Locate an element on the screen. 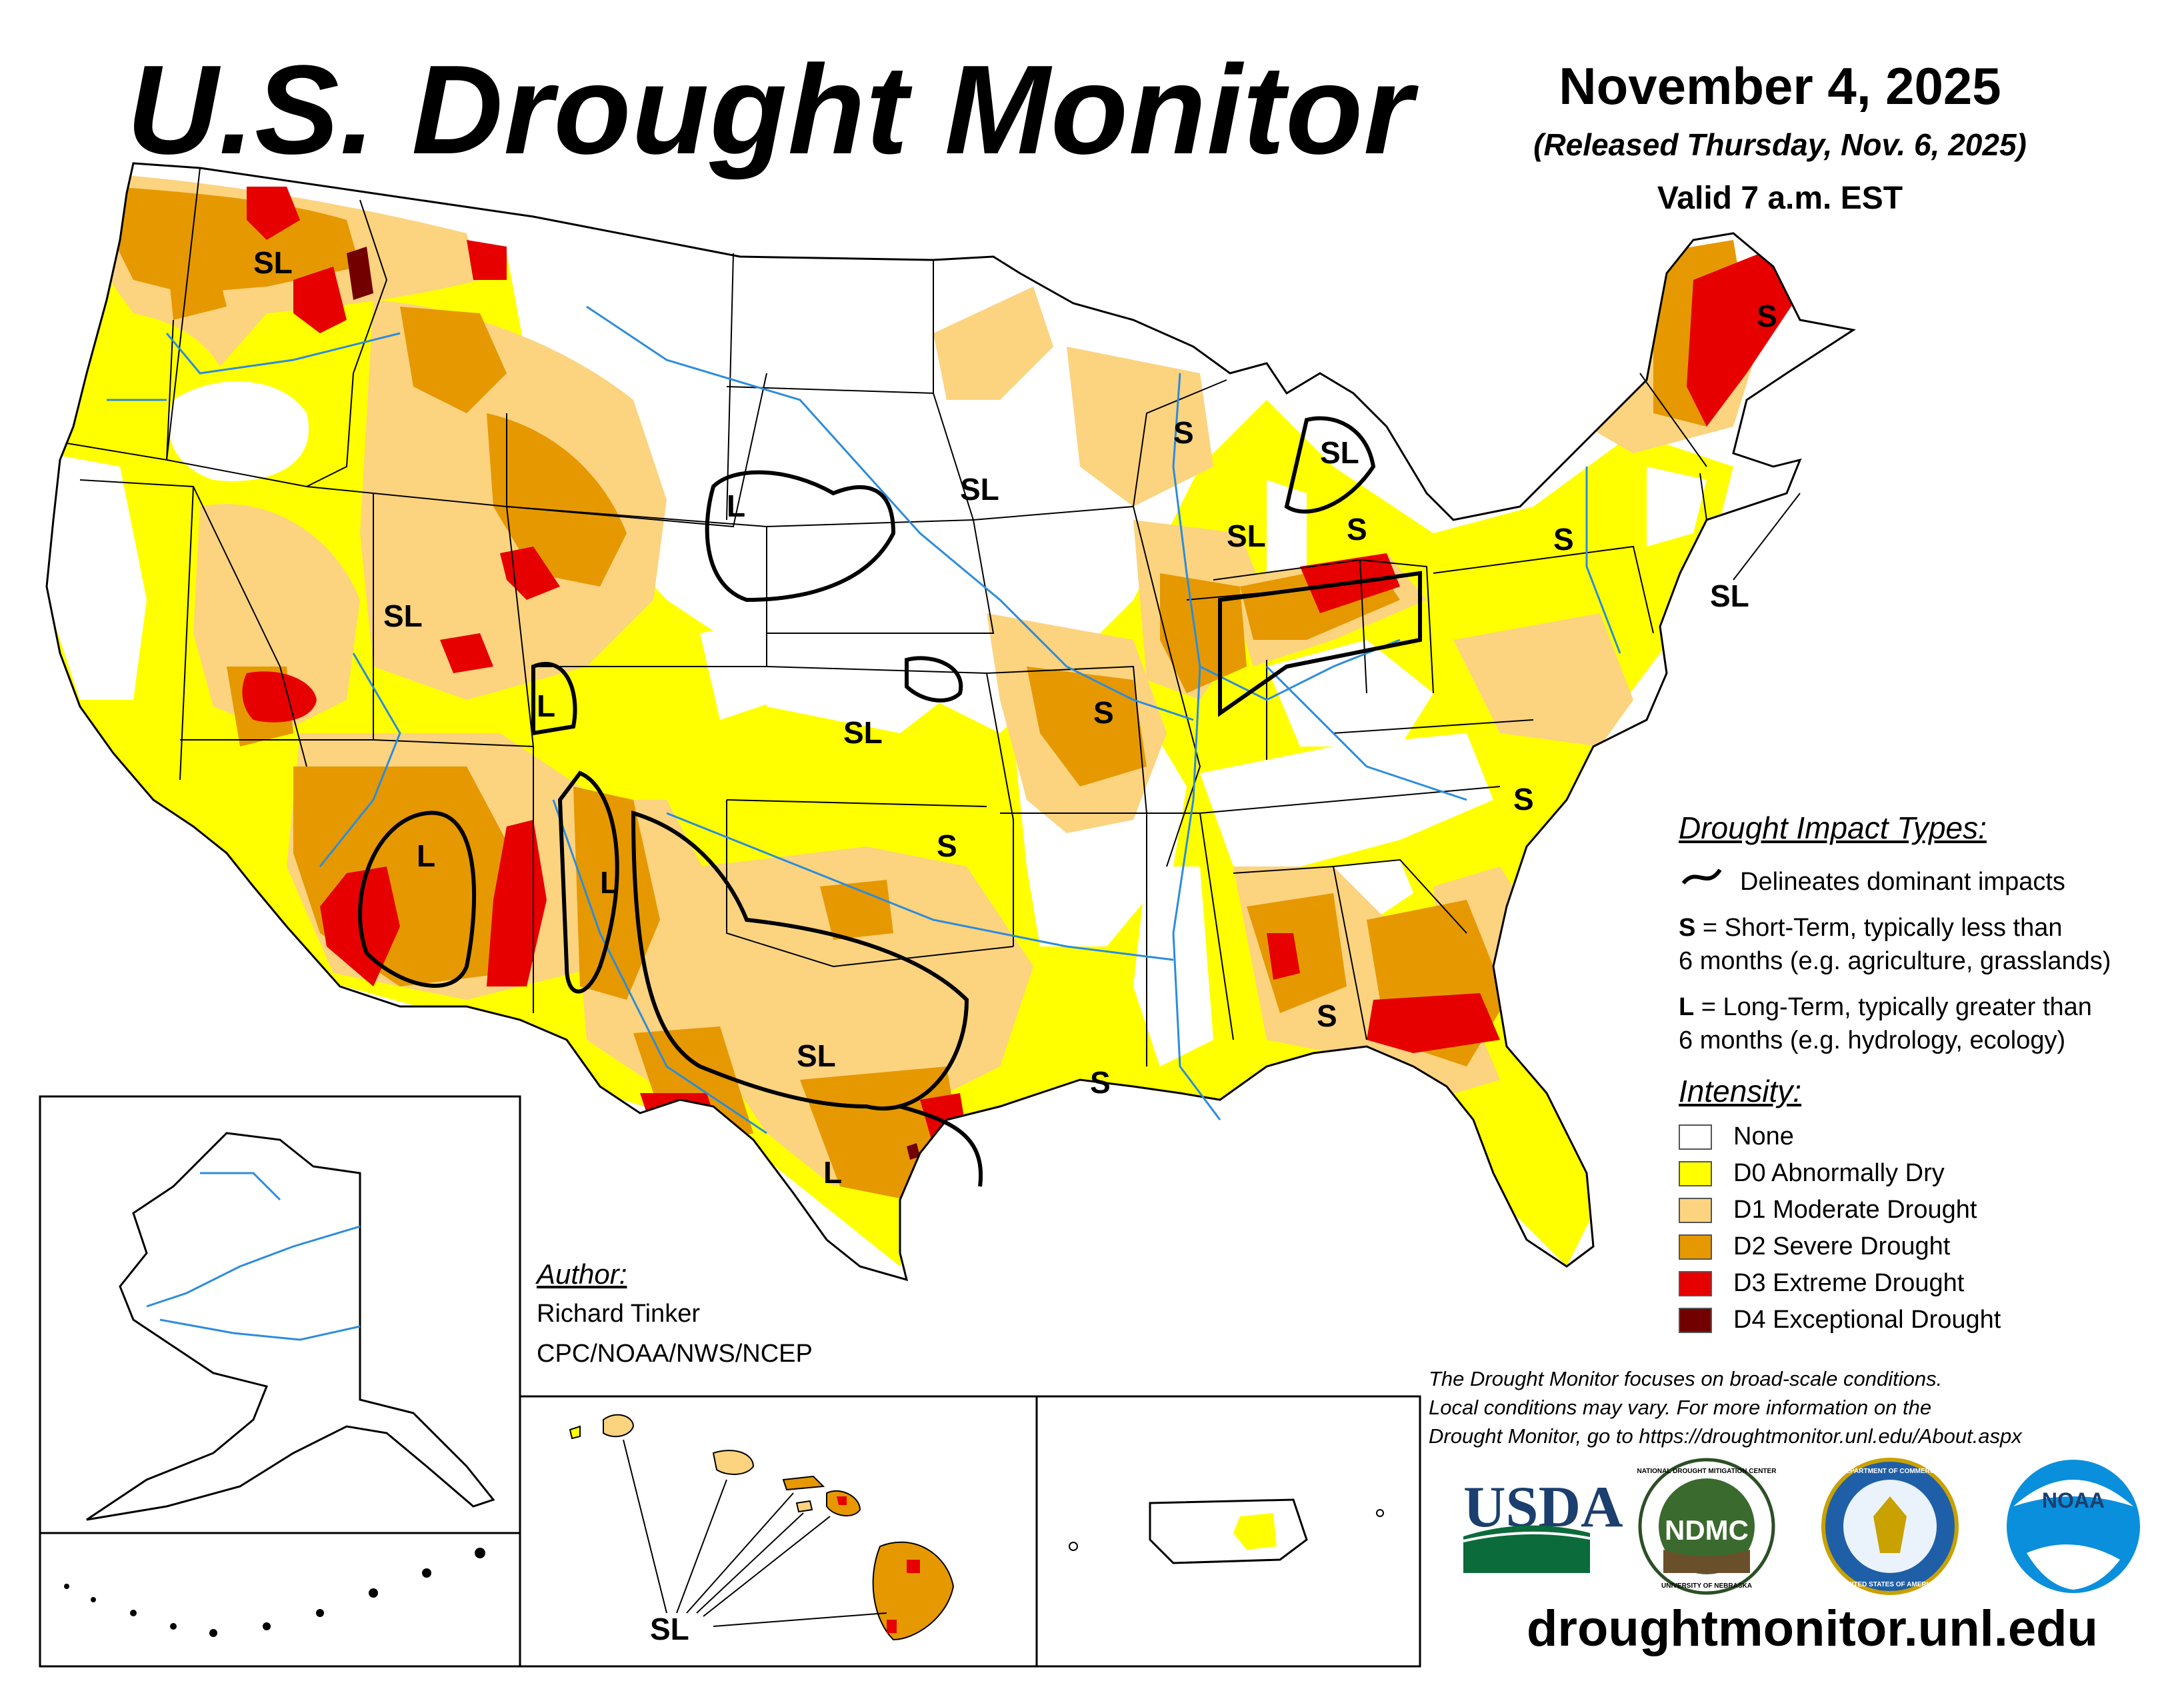  long-term-desc-2: 6 months (e.g. hydrology, ecology) is located at coordinates (1872, 1040).